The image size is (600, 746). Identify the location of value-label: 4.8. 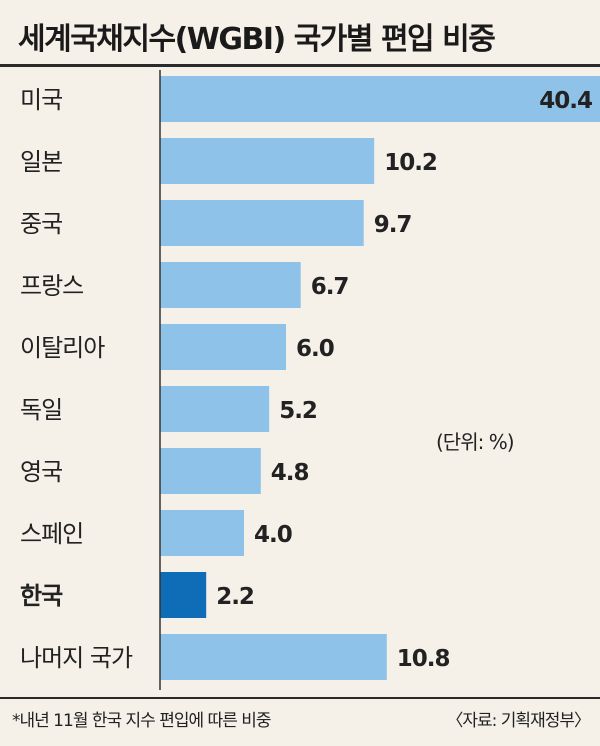
(290, 473).